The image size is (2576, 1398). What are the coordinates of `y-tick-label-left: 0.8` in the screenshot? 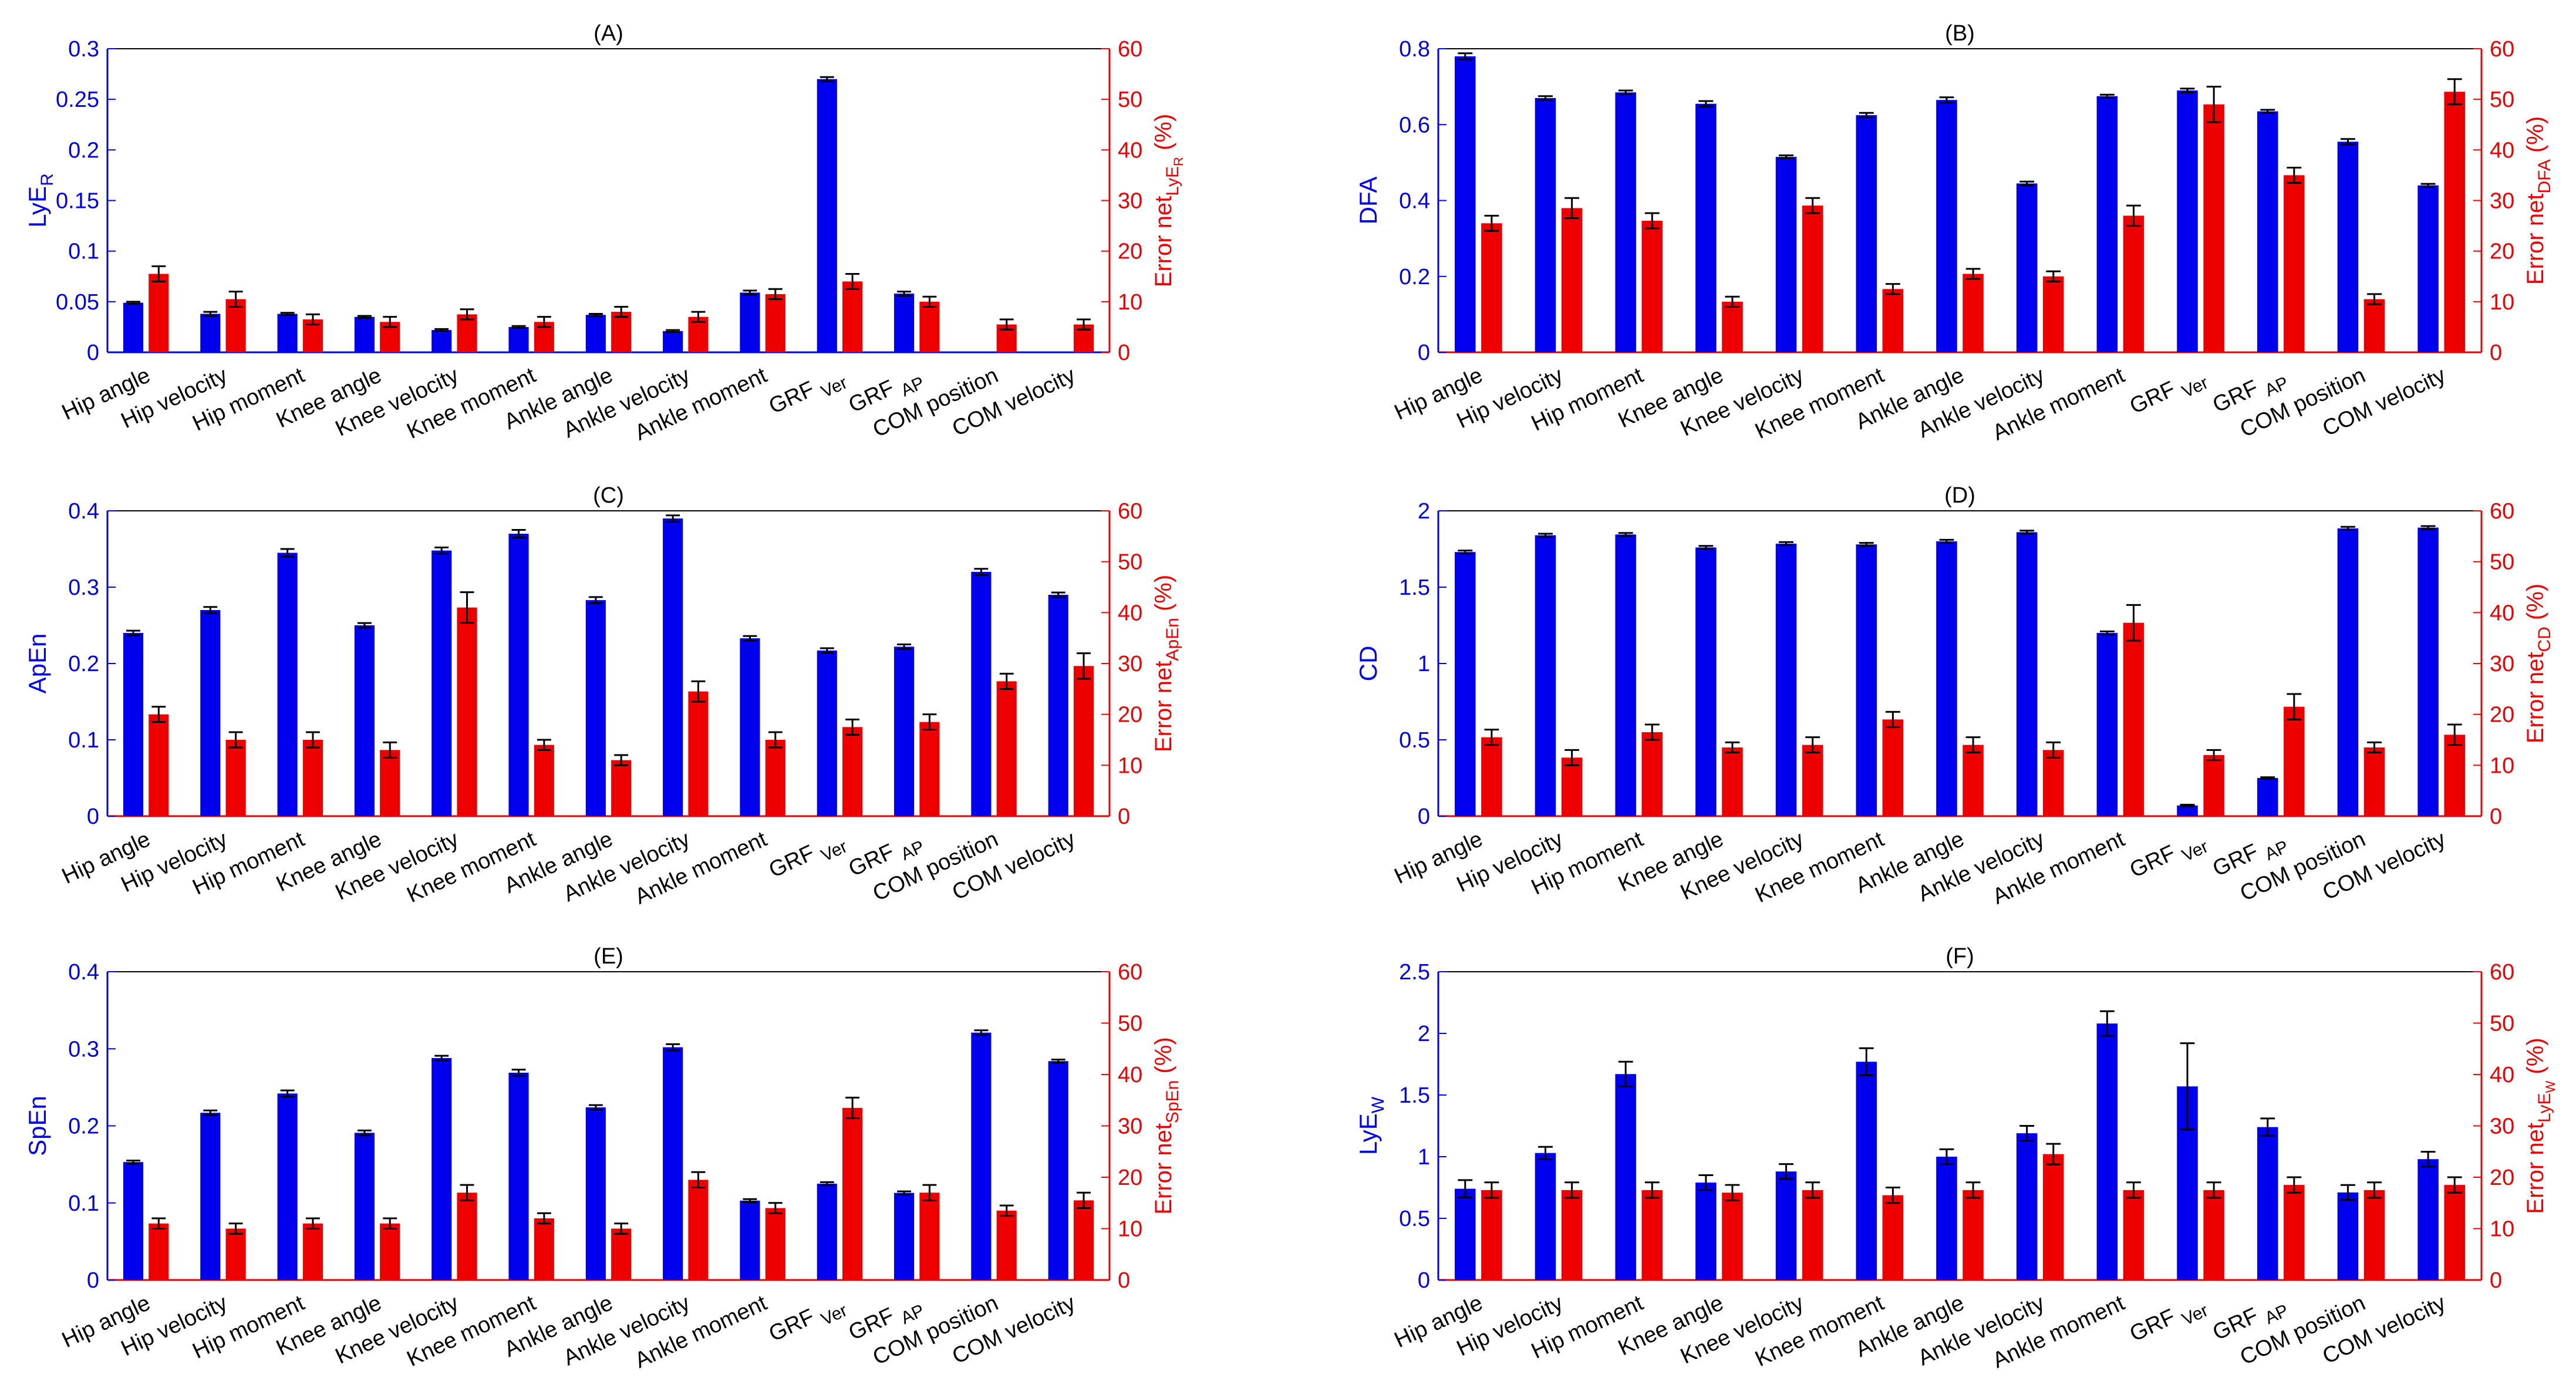 It's located at (1414, 49).